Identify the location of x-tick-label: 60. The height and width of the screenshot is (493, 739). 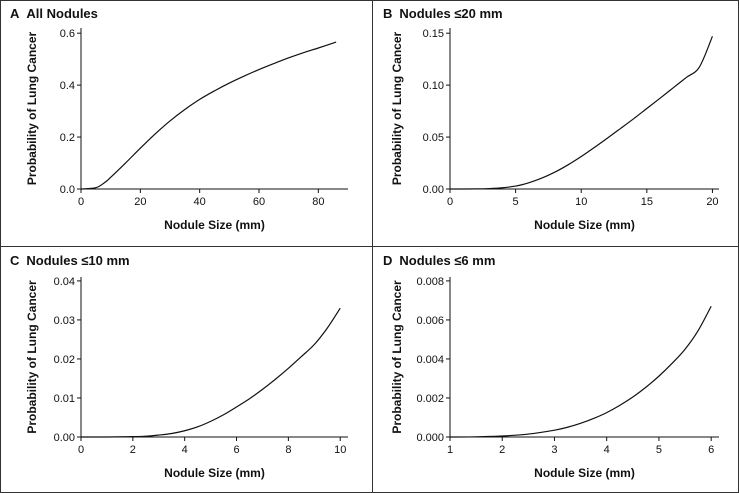
(259, 202).